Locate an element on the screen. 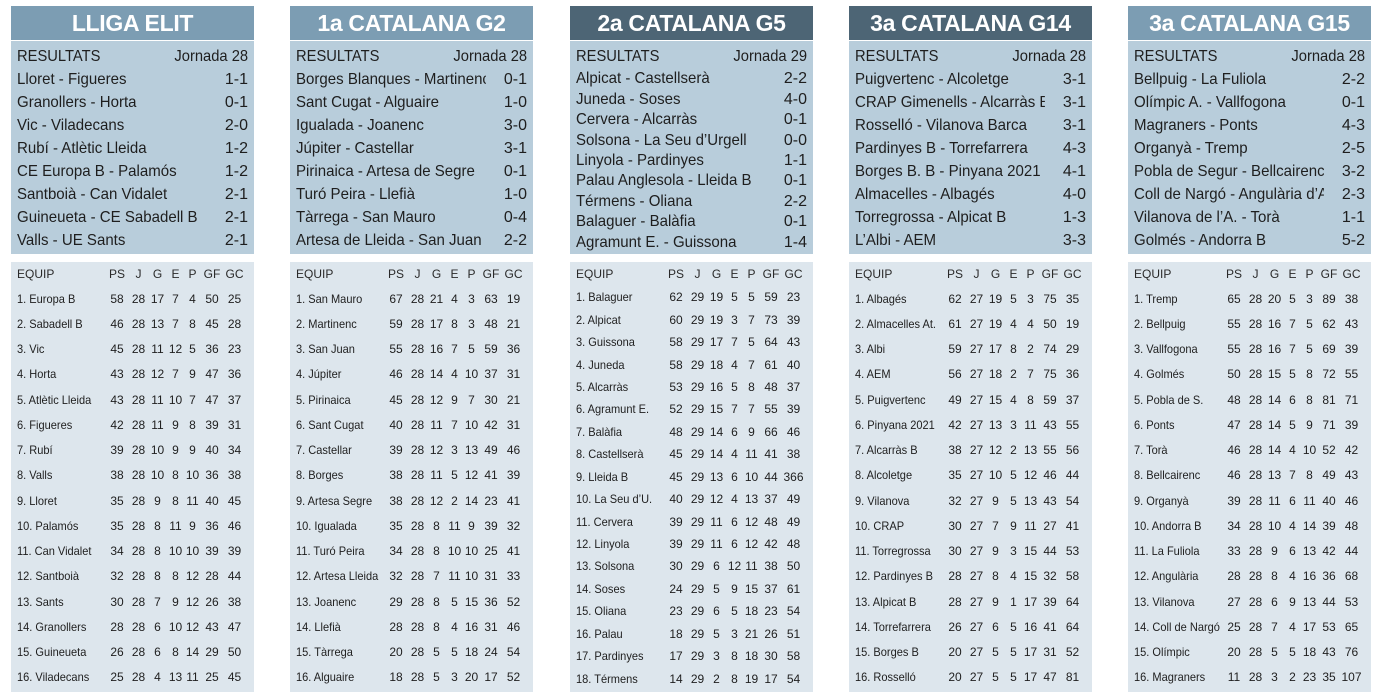 This screenshot has width=1373, height=698. team-name-text: 3. Guissona is located at coordinates (605, 342).